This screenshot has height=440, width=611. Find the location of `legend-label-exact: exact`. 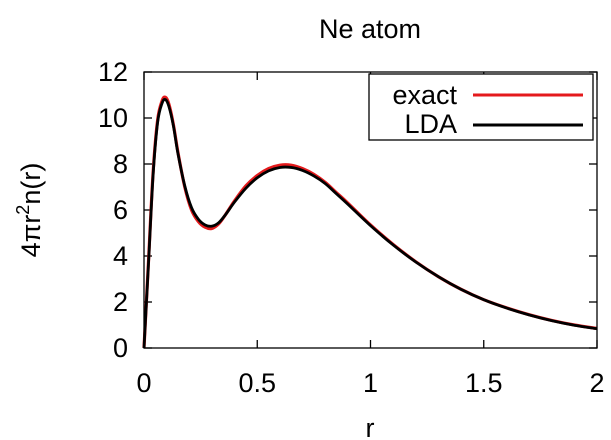

legend-label-exact: exact is located at coordinates (424, 95).